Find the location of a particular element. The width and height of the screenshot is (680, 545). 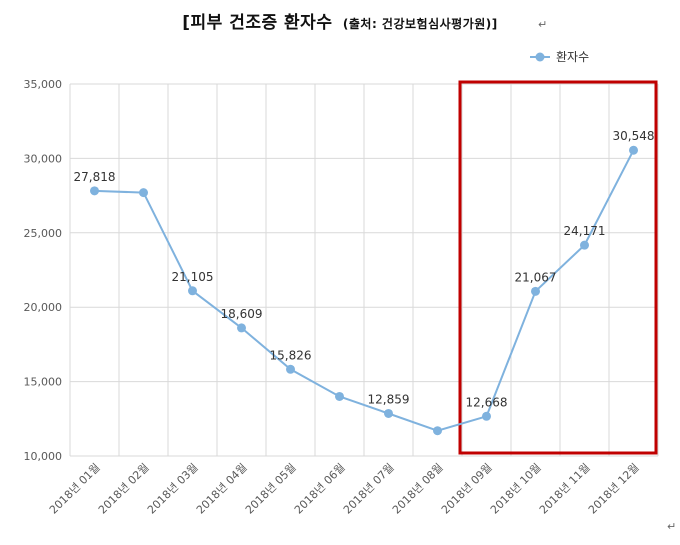

y-tick-label: 30,000 is located at coordinates (43, 158).